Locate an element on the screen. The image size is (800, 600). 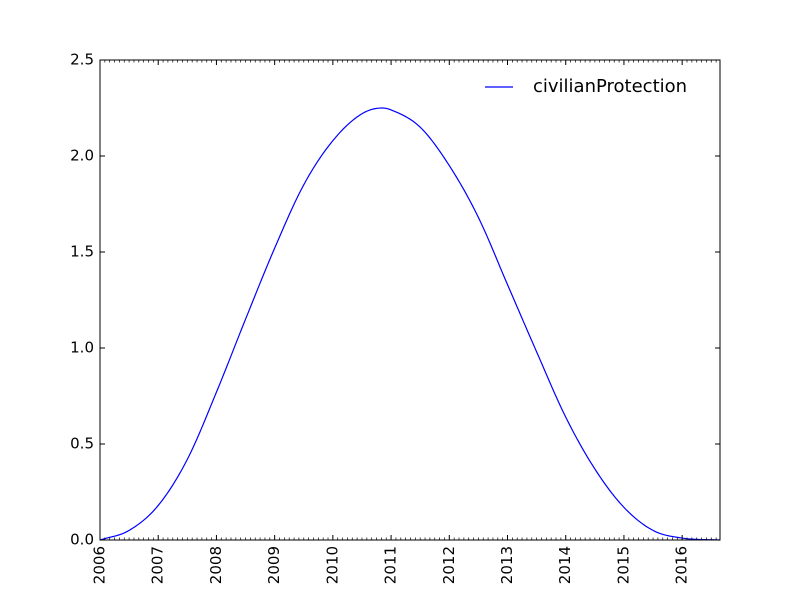
x-tick-label: 2011 is located at coordinates (391, 565).